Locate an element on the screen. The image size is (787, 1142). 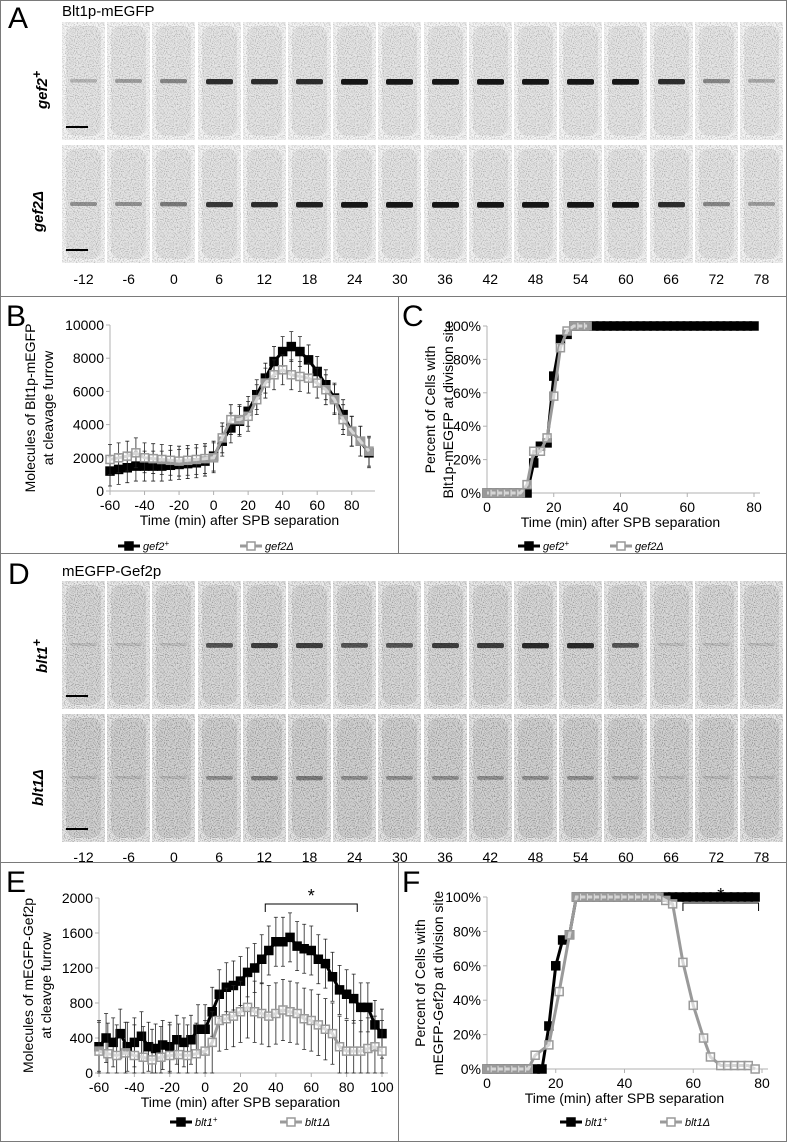
y-tick-label: 0 is located at coordinates (100, 491).